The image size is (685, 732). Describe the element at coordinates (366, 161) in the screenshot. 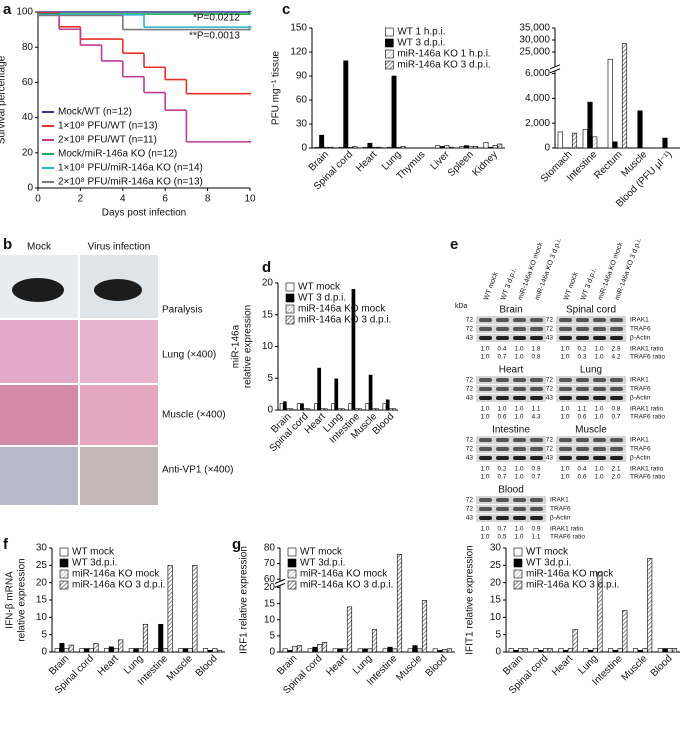

I see `x-tick-label: Heart` at that location.